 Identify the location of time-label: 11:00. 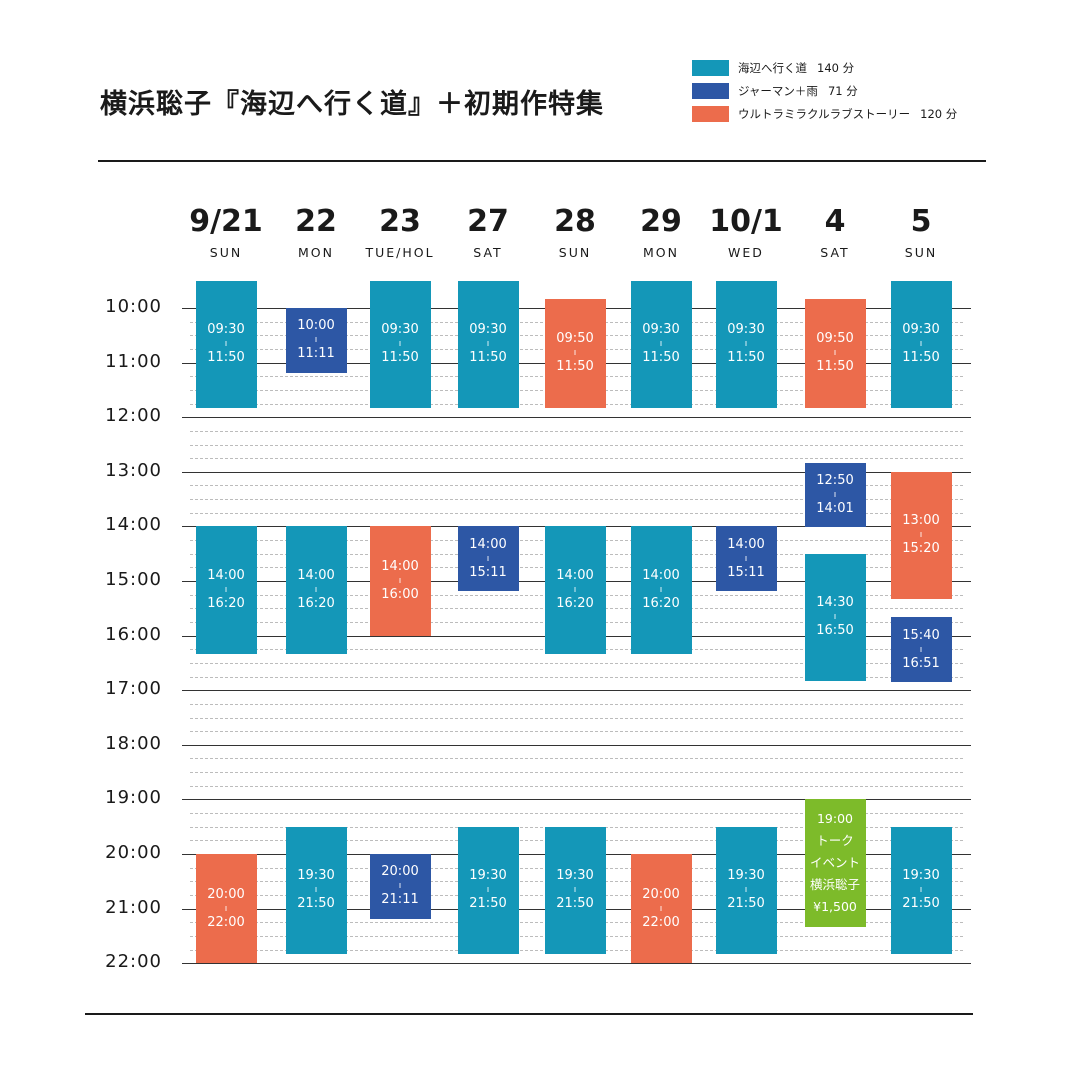
(133, 361).